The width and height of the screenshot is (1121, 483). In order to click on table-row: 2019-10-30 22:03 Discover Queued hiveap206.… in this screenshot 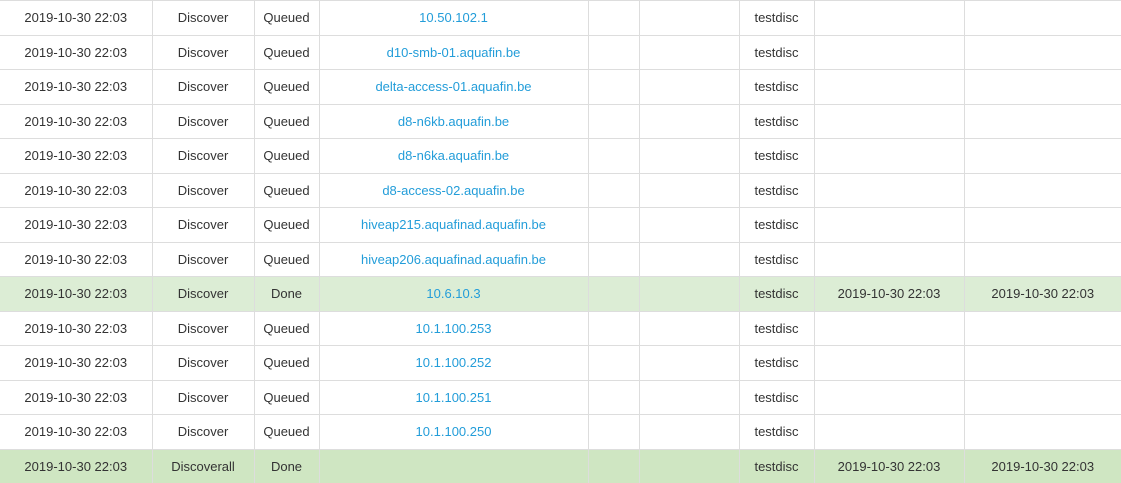, I will do `click(560, 259)`.